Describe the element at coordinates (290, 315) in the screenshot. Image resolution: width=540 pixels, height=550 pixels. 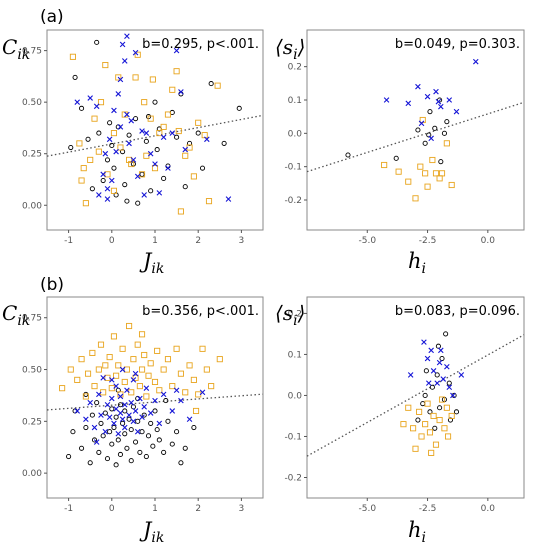
I see `y-axis-label: ⟨si⟩` at that location.